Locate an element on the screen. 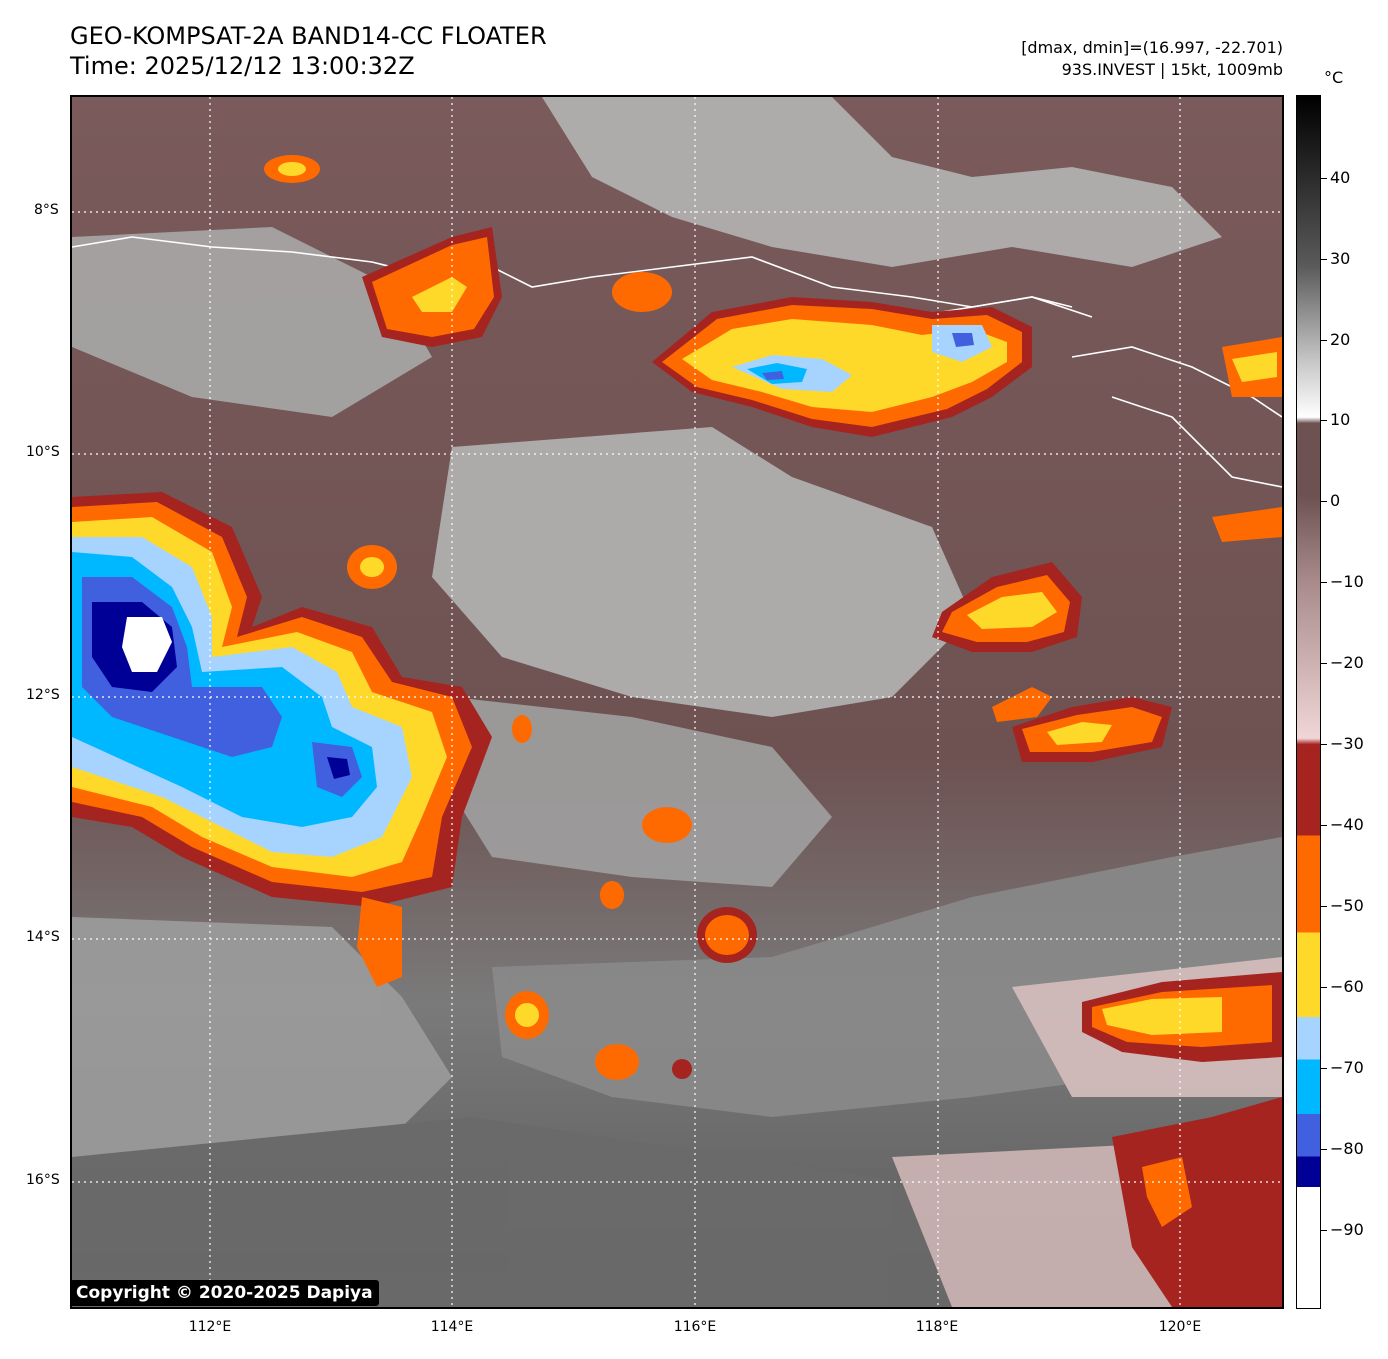 The height and width of the screenshot is (1359, 1388). data-range-label: [dmax, dmin]=(16.997, -22.701) is located at coordinates (1152, 47).